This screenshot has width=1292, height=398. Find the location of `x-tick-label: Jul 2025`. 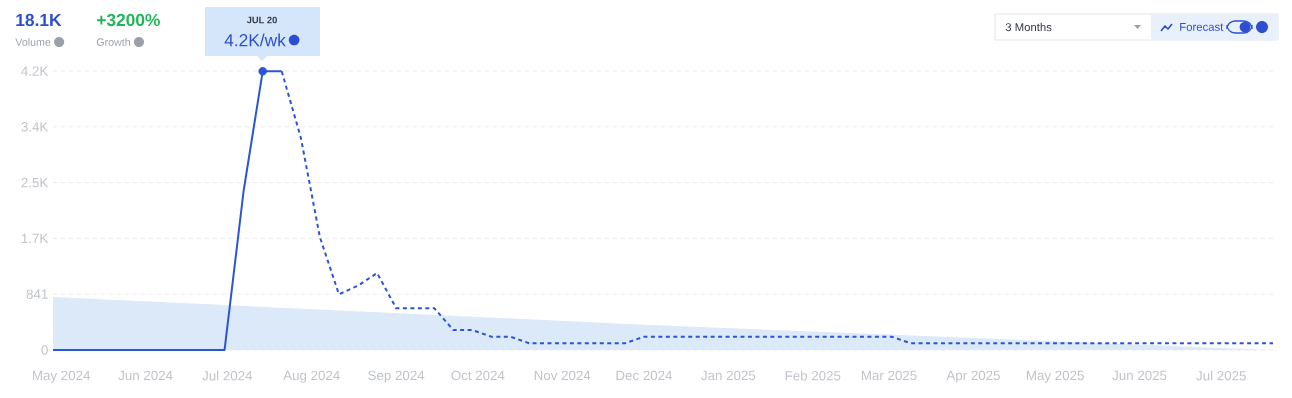

x-tick-label: Jul 2025 is located at coordinates (1221, 375).